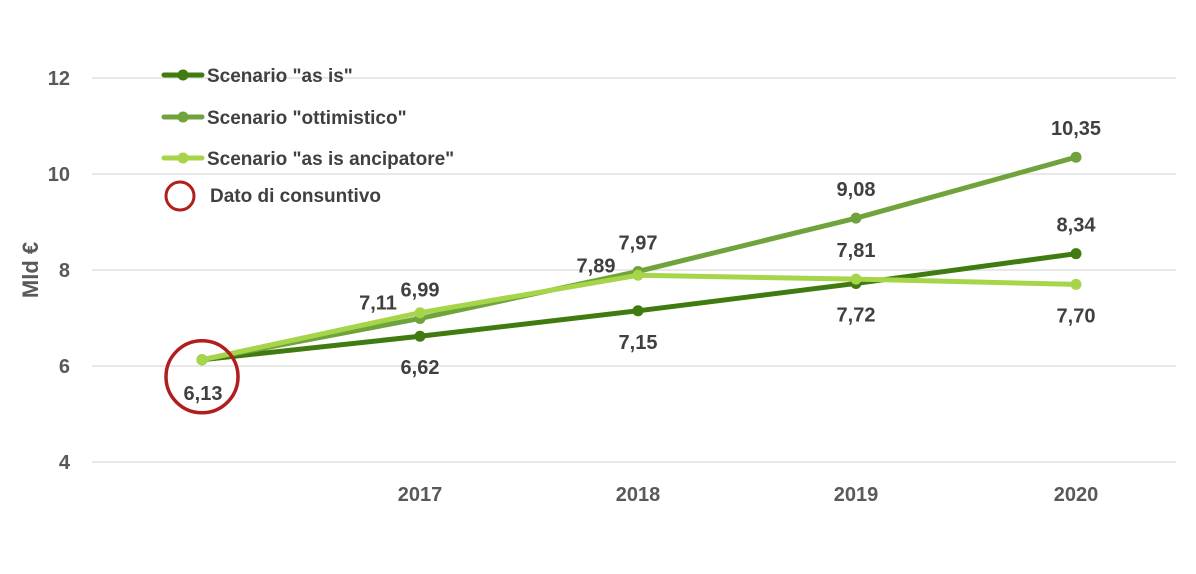 The image size is (1196, 574). I want to click on y-axis-label: Mld €, so click(30, 270).